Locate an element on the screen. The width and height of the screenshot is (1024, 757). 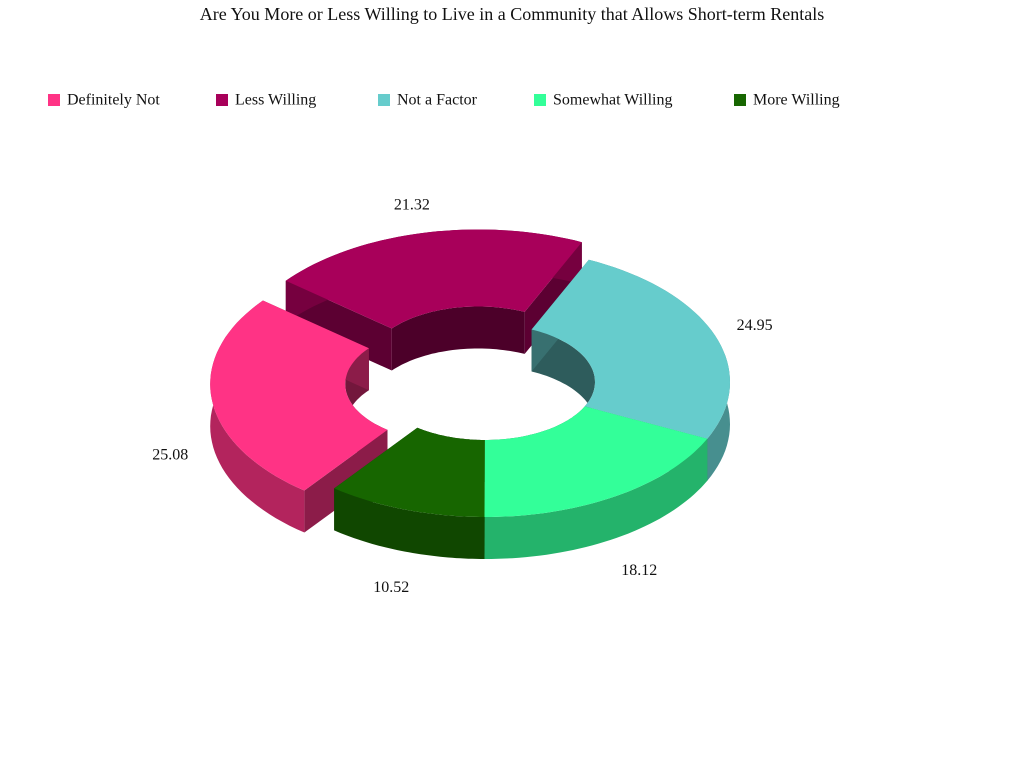
legend-label: Less Willing is located at coordinates (275, 100).